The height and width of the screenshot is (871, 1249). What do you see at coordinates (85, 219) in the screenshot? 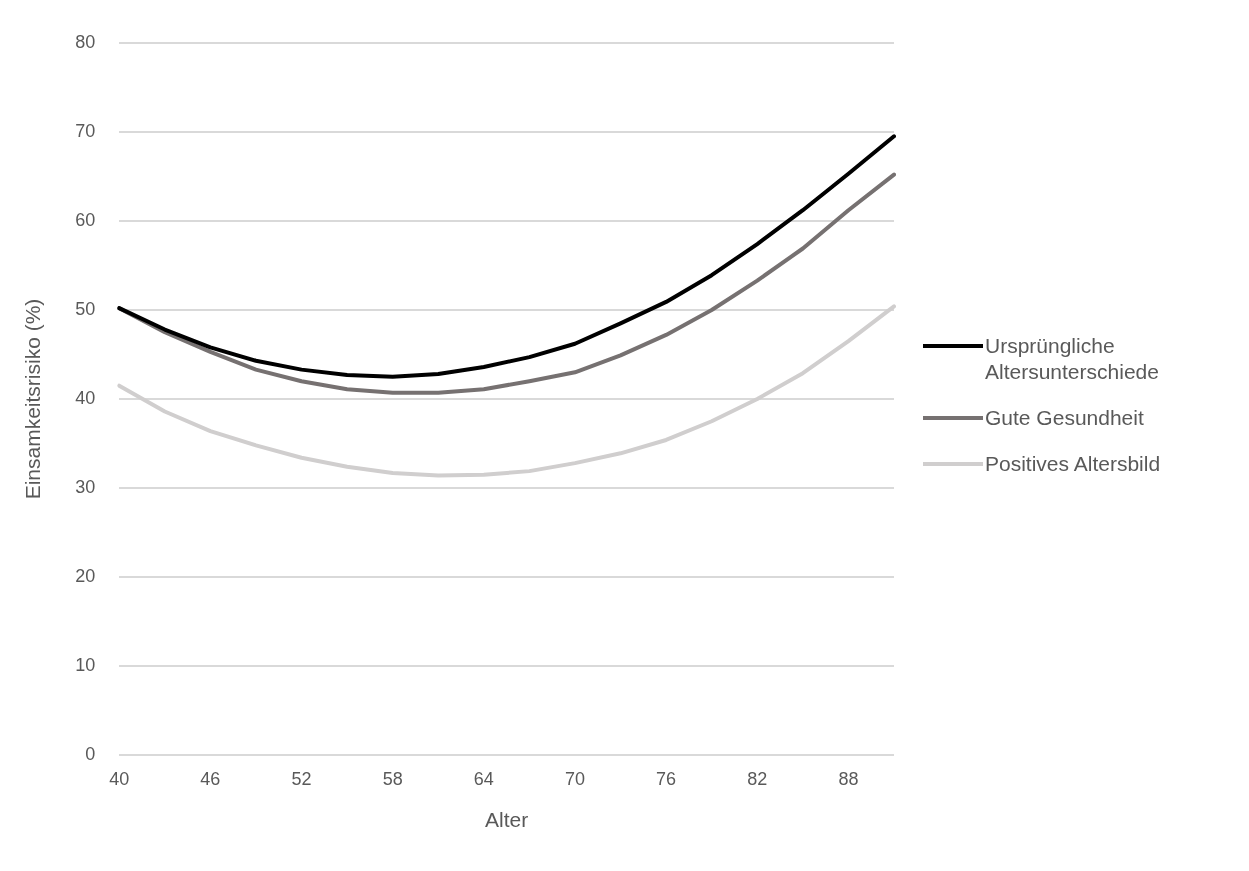
I see `y-tick-label: 60` at bounding box center [85, 219].